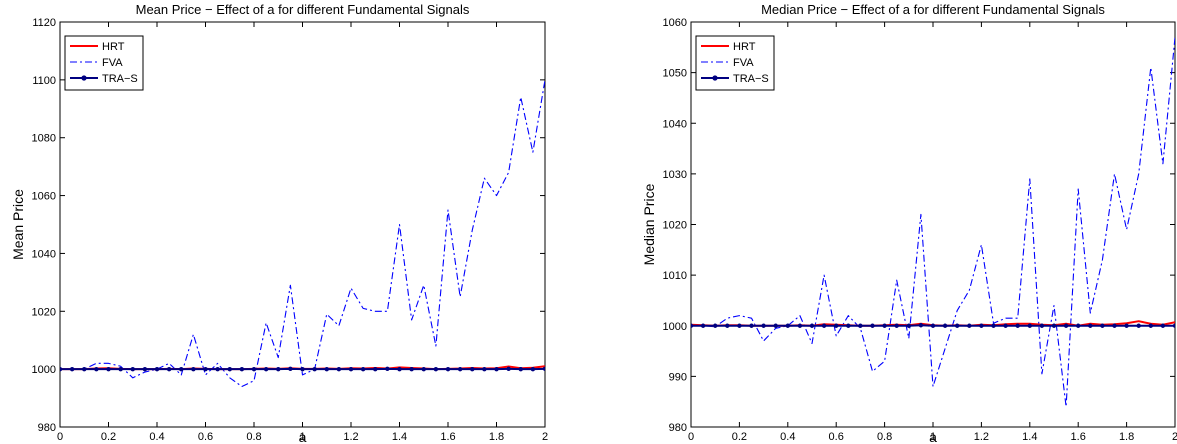 The width and height of the screenshot is (1177, 444). Describe the element at coordinates (675, 276) in the screenshot. I see `y-tick-label: 1010` at that location.